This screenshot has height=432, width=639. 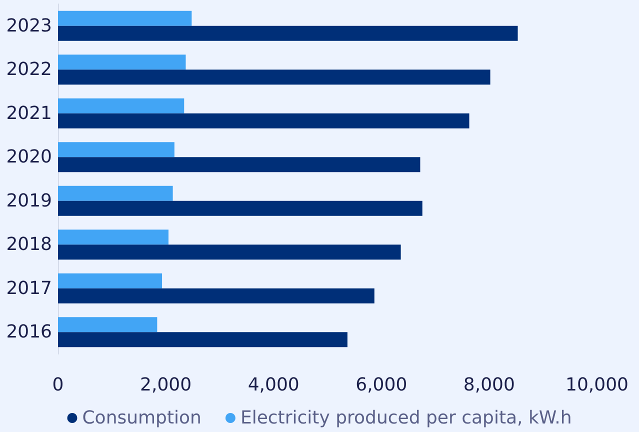 What do you see at coordinates (29, 288) in the screenshot?
I see `y-tick-label: 2017` at bounding box center [29, 288].